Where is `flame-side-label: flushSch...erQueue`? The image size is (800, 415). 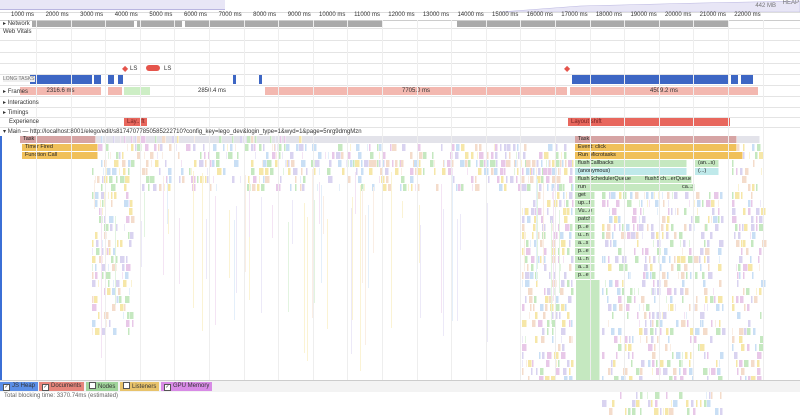 flame-side-label: flushSch...erQueue is located at coordinates (667, 179).